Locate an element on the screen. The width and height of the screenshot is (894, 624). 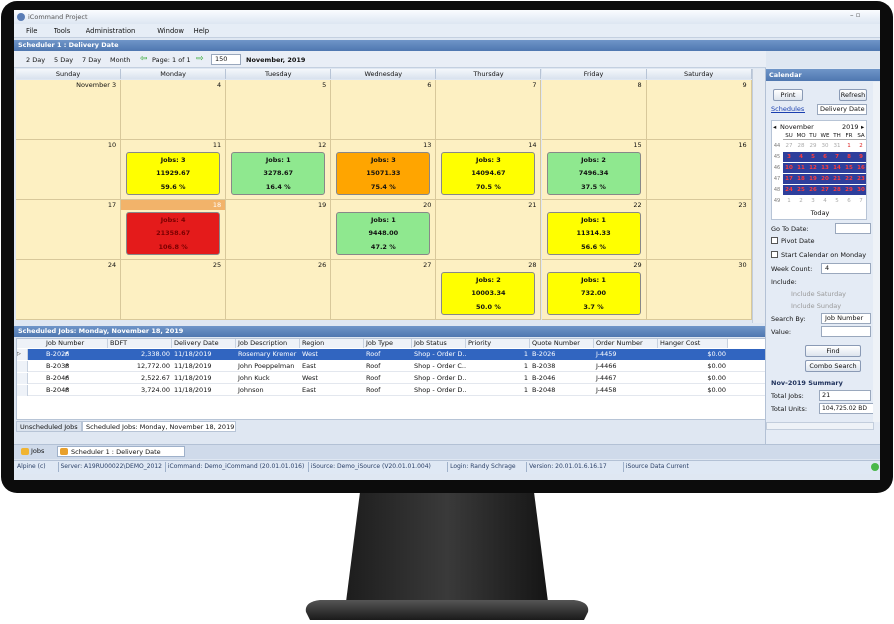
day-cell: 5 is located at coordinates (279, 110).